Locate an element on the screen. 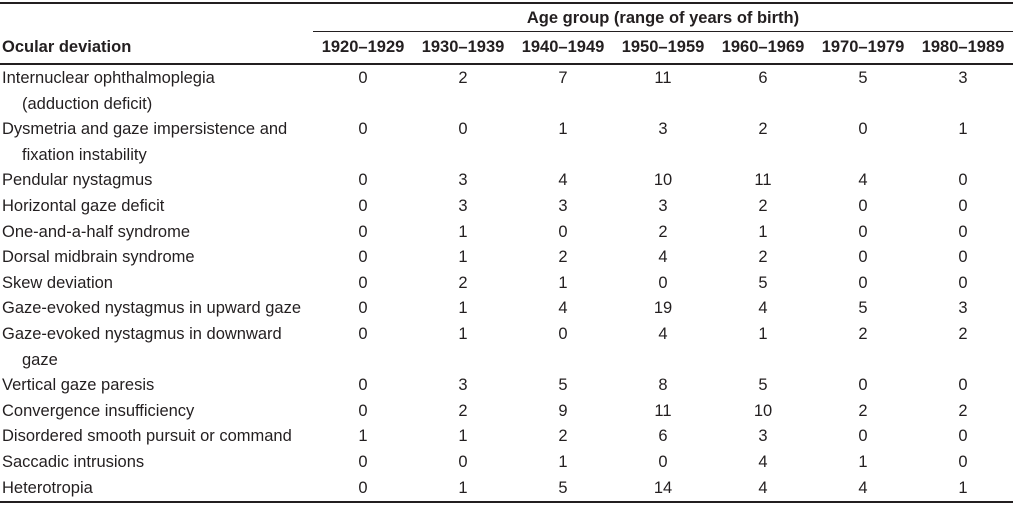 This screenshot has height=507, width=1013. value-cell: 6 is located at coordinates (763, 78).